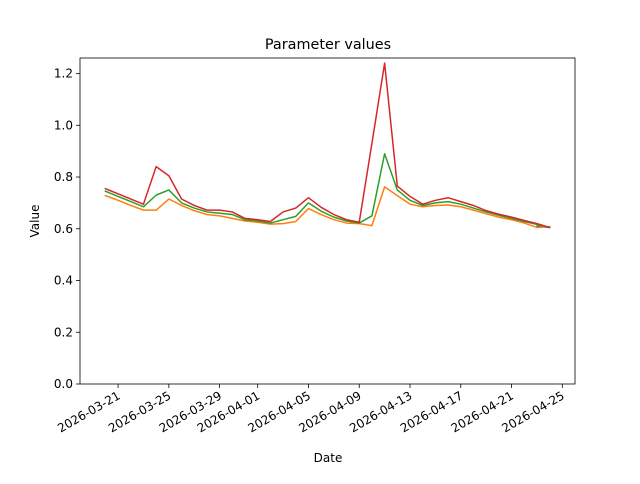  I want to click on y-tick-label: 0.8, so click(63, 177).